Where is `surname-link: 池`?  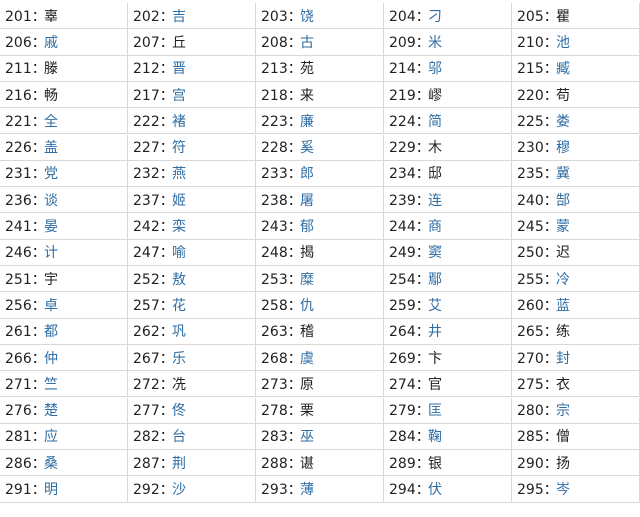
surname-link: 池 is located at coordinates (563, 42).